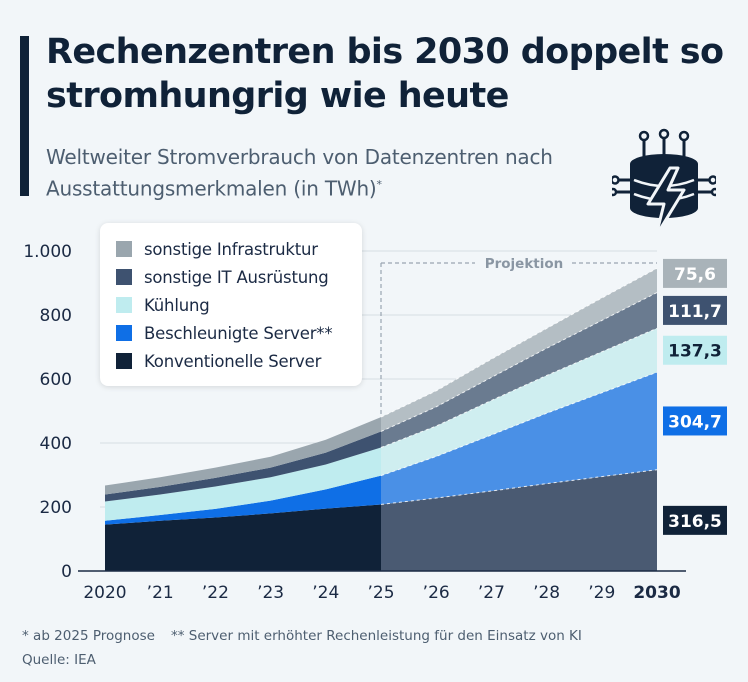 Image resolution: width=748 pixels, height=682 pixels. I want to click on area-konventionelle-server, so click(243, 537).